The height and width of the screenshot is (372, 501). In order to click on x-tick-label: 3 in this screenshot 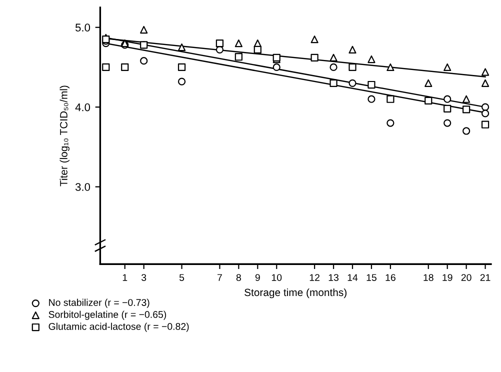, I will do `click(144, 277)`.